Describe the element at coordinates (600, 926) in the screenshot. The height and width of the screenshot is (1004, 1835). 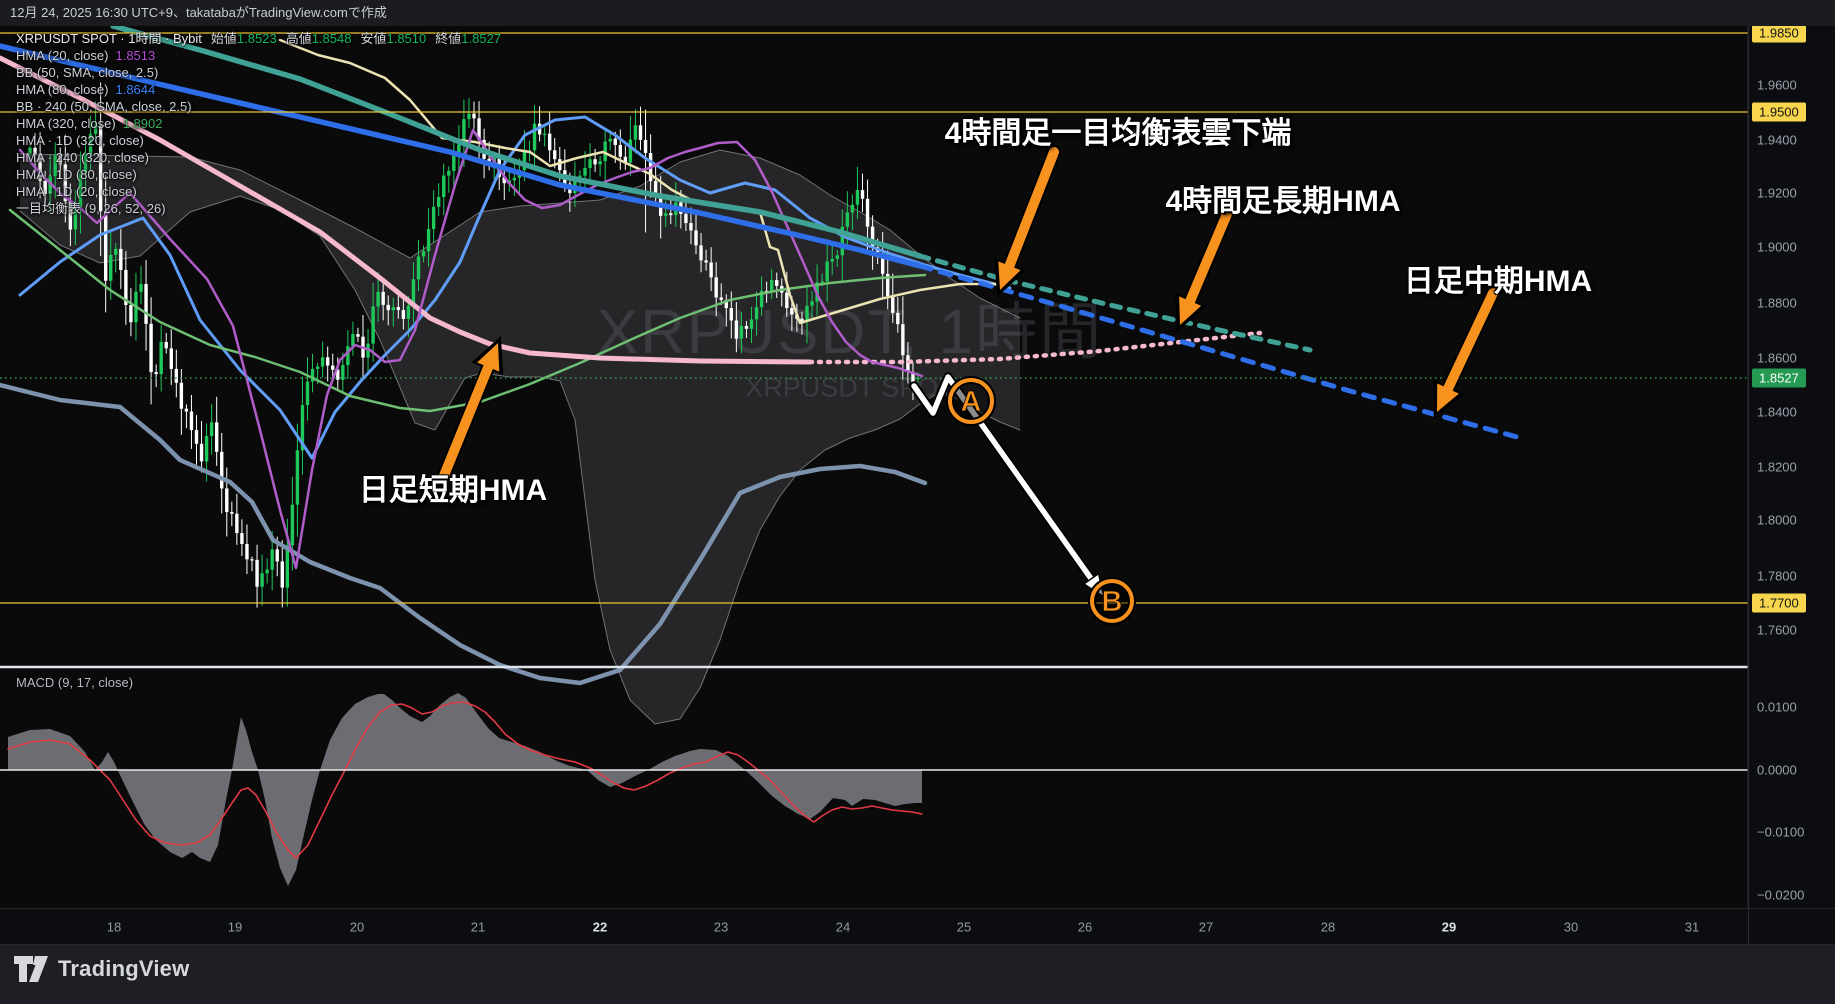
I see `time-label-22: 22` at that location.